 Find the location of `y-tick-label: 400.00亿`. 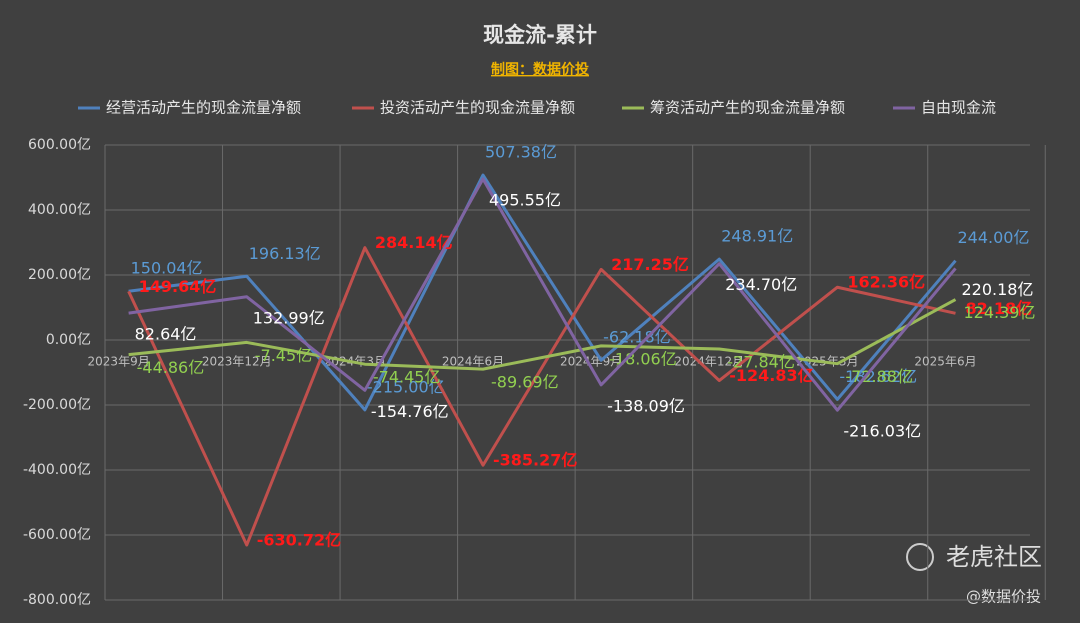

y-tick-label: 400.00亿 is located at coordinates (59, 210).